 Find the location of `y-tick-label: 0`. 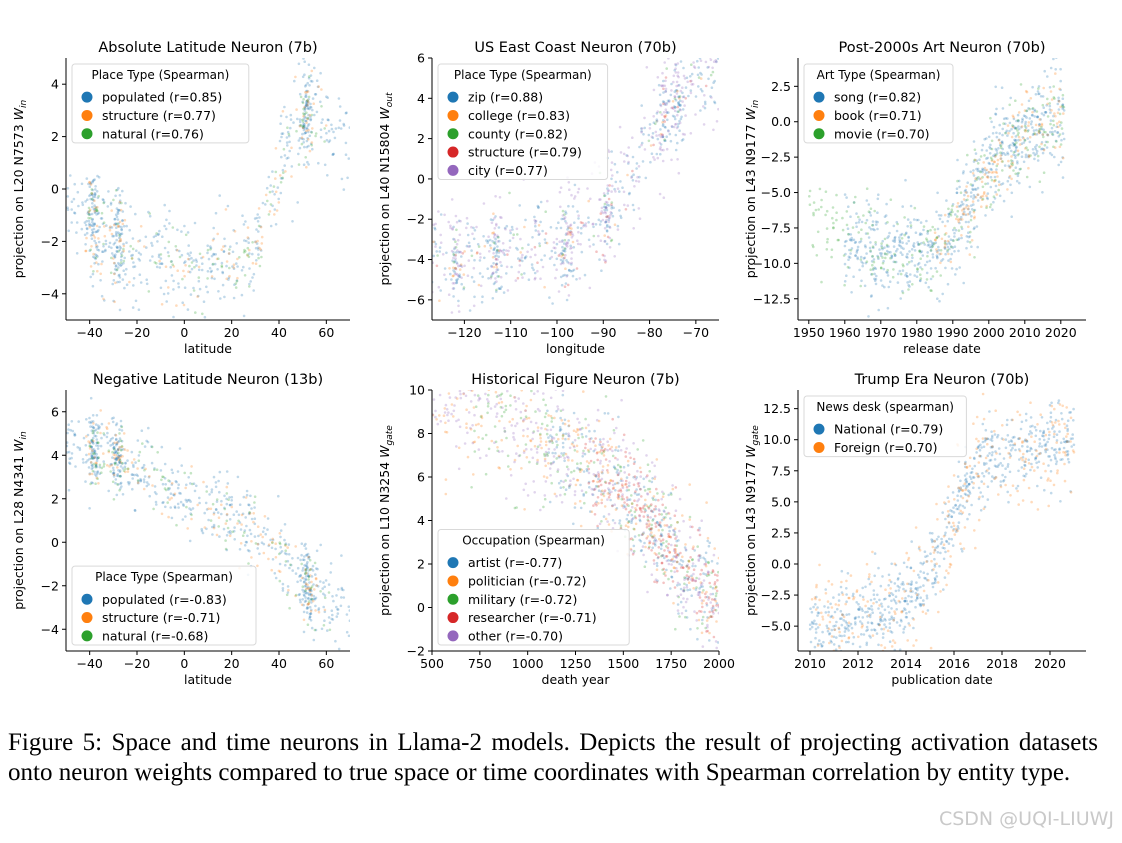

y-tick-label: 0 is located at coordinates (421, 178).